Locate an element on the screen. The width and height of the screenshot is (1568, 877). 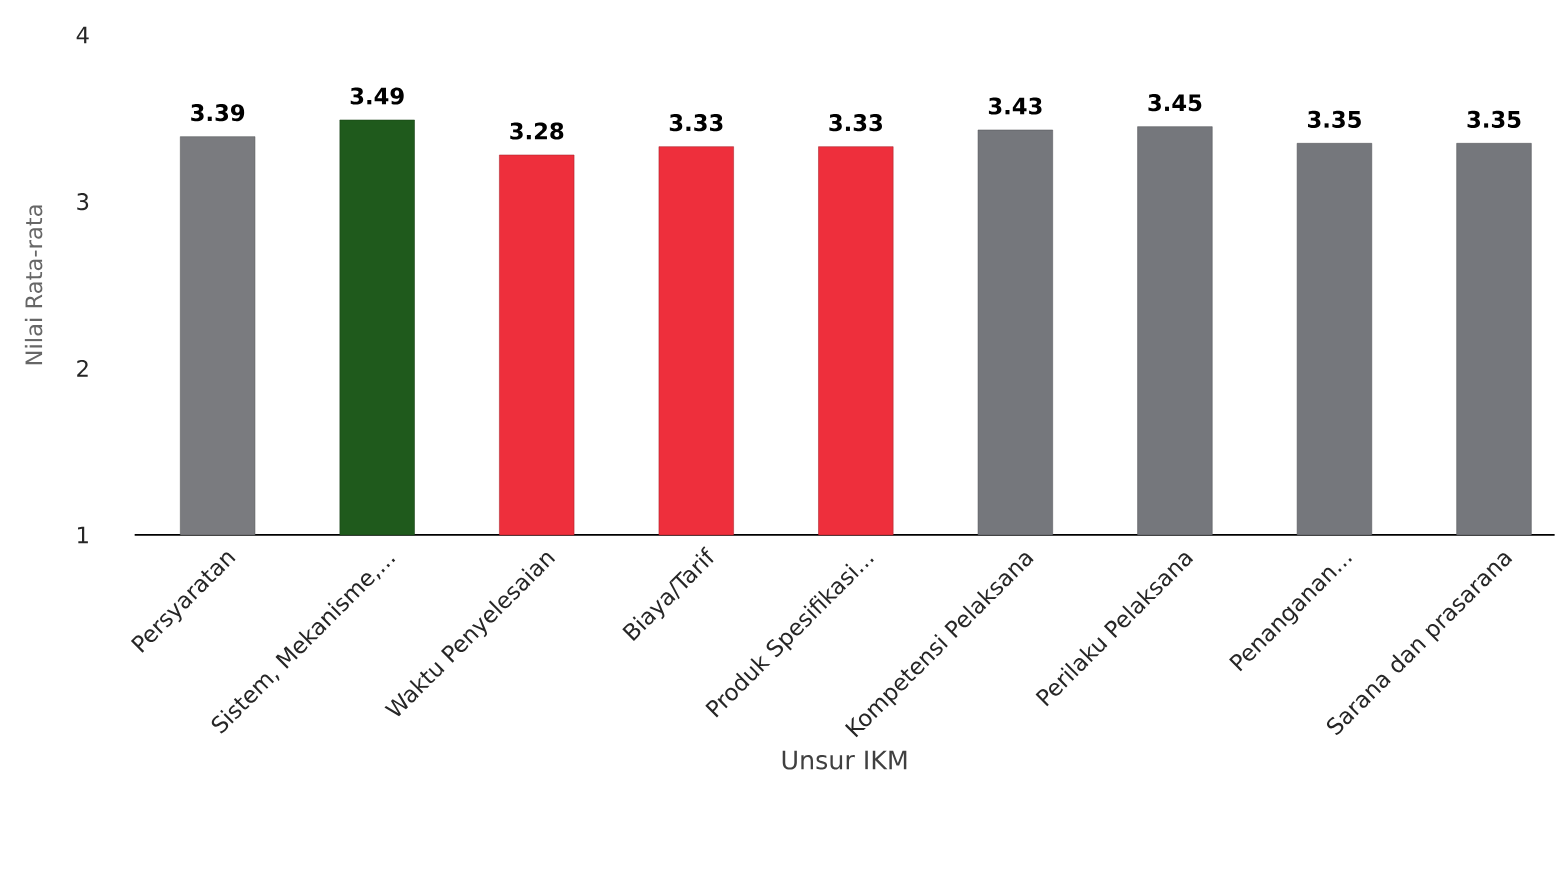
y-tick-label: 2 is located at coordinates (82, 368).